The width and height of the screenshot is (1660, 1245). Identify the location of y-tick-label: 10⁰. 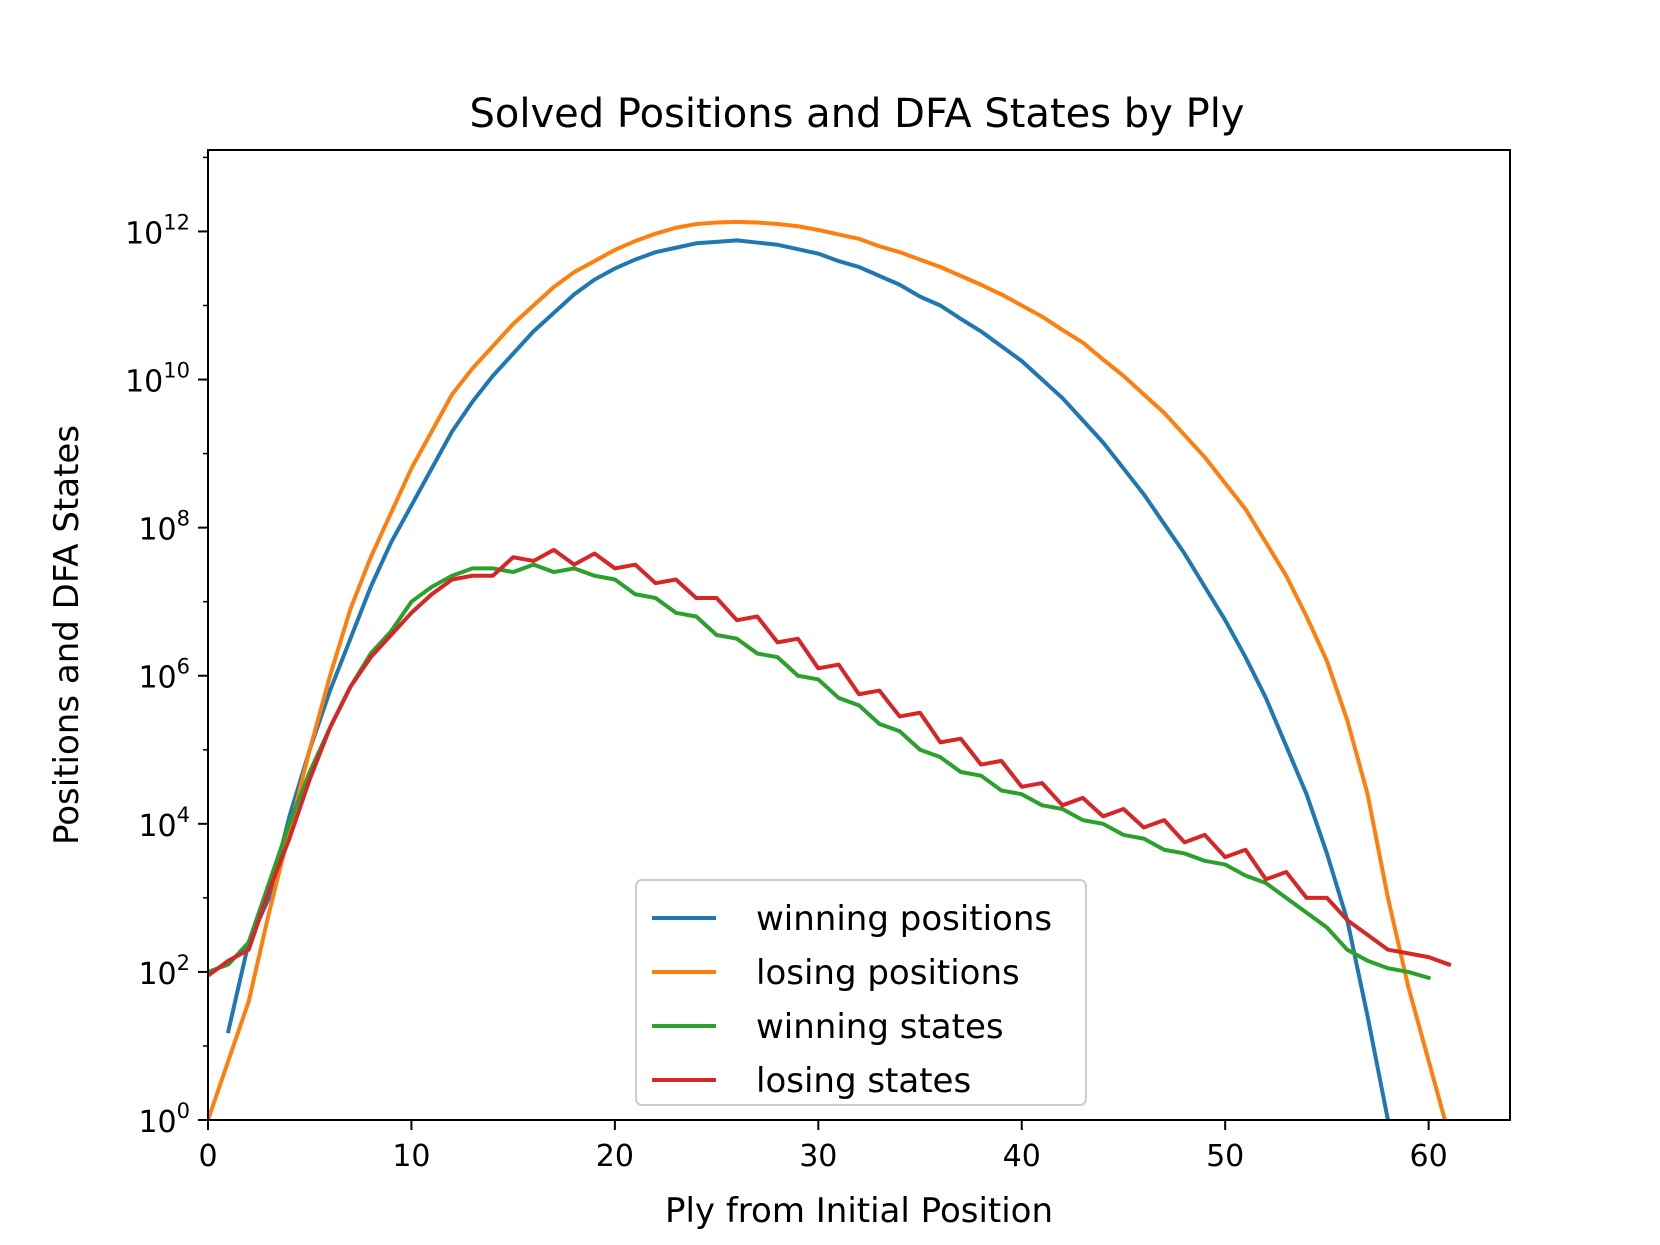
(164, 1119).